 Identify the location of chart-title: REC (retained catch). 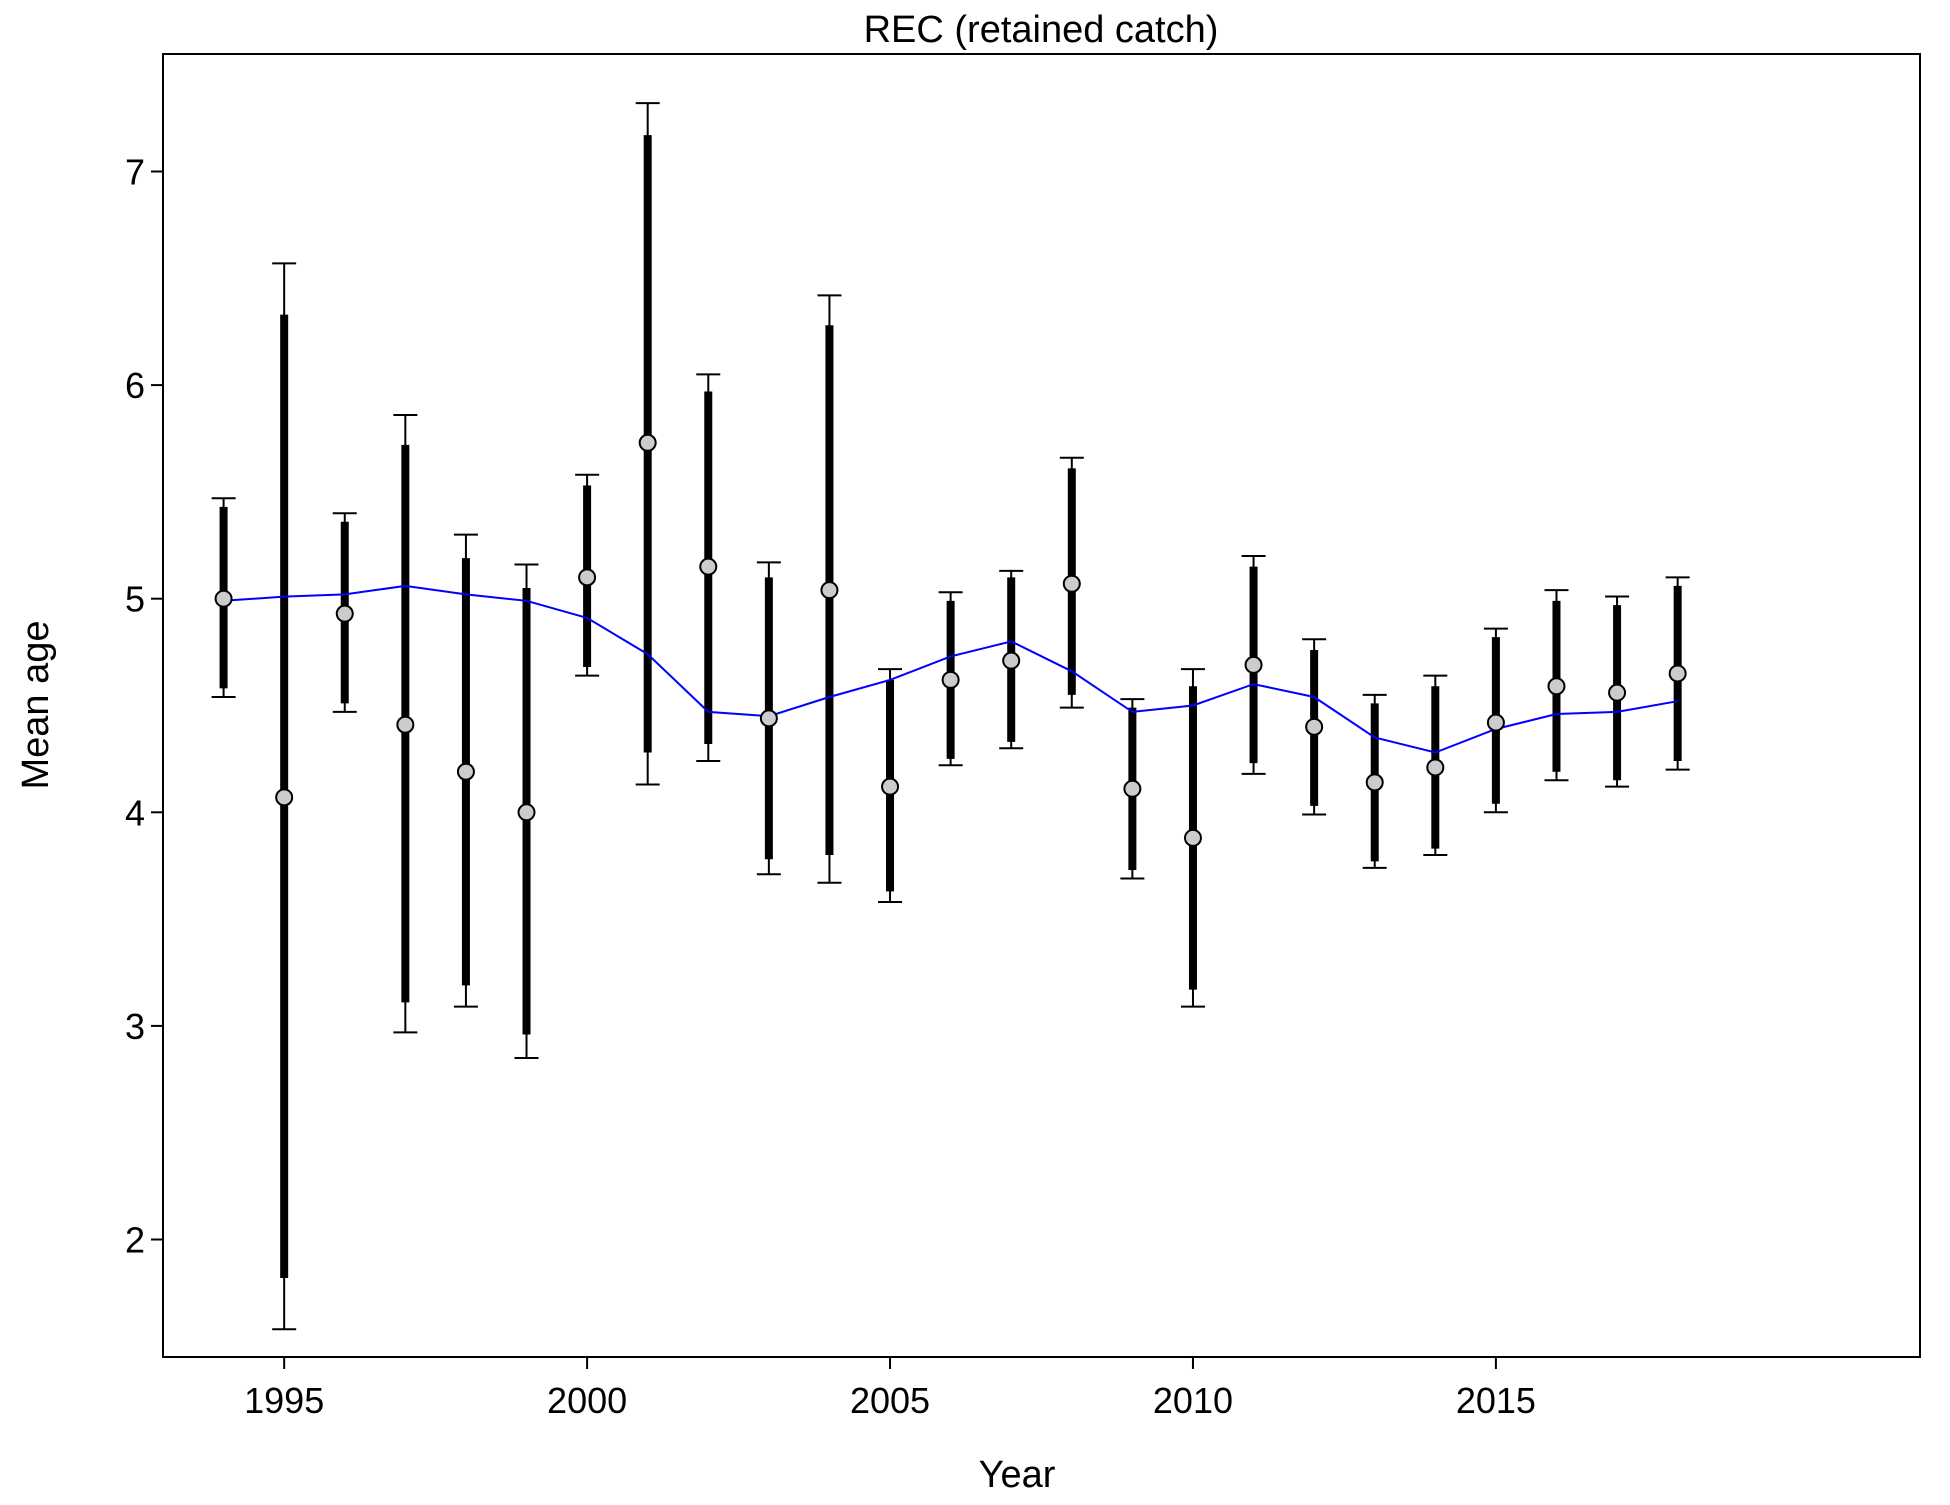
(1041, 30).